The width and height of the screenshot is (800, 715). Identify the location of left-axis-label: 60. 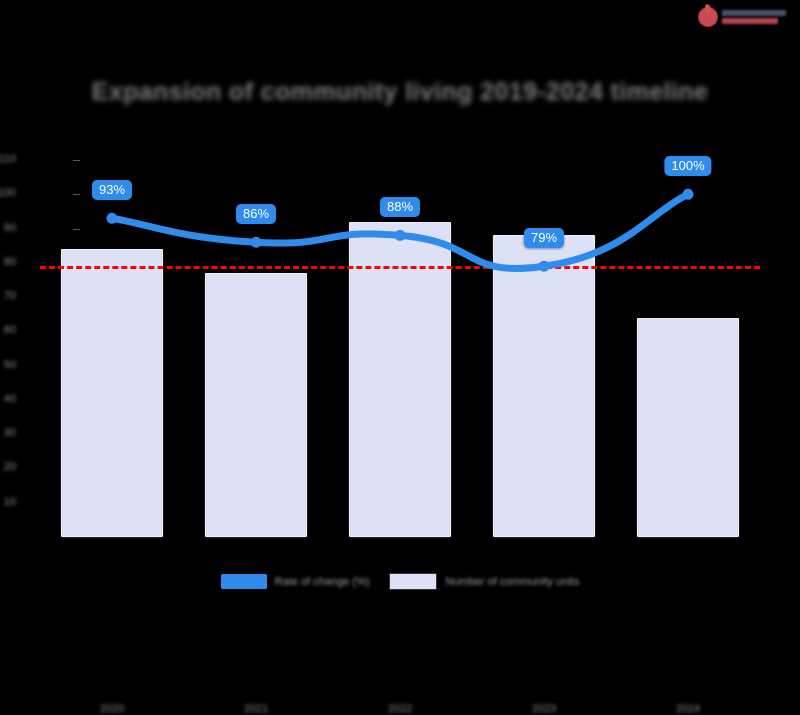
(9, 330).